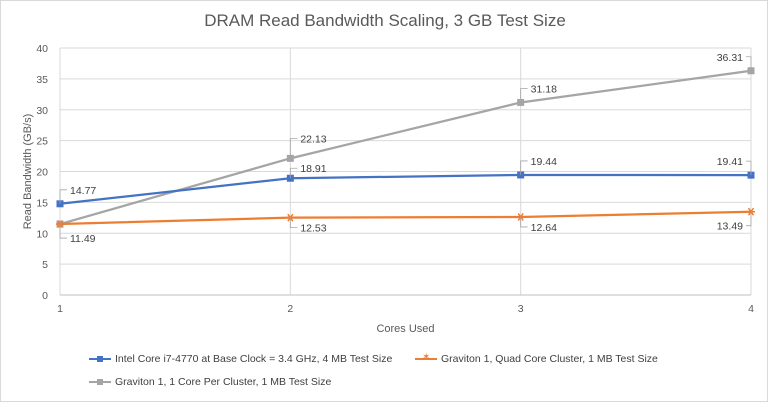 The width and height of the screenshot is (768, 403). What do you see at coordinates (730, 162) in the screenshot?
I see `data-label: 19.41` at bounding box center [730, 162].